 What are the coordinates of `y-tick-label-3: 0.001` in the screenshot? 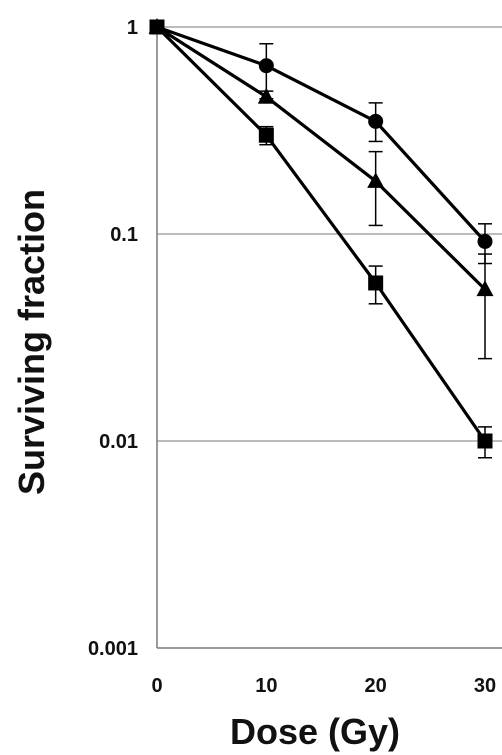 It's located at (113, 649).